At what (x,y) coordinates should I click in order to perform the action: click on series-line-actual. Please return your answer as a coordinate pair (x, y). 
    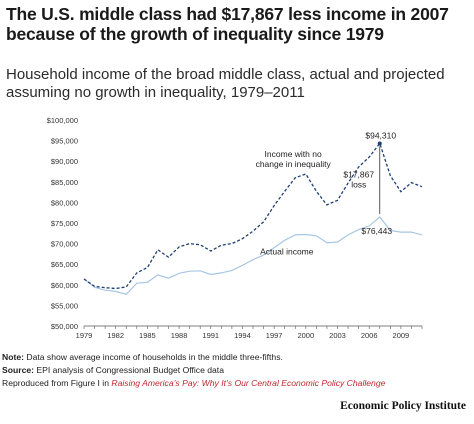
    Looking at the image, I should click on (253, 255).